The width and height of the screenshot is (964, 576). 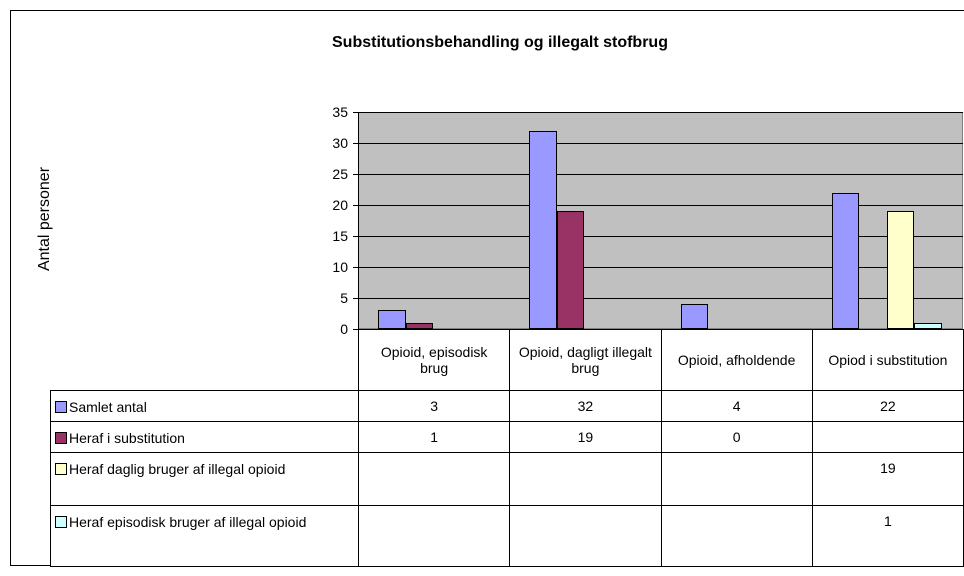 What do you see at coordinates (887, 406) in the screenshot?
I see `table-cell: 22` at bounding box center [887, 406].